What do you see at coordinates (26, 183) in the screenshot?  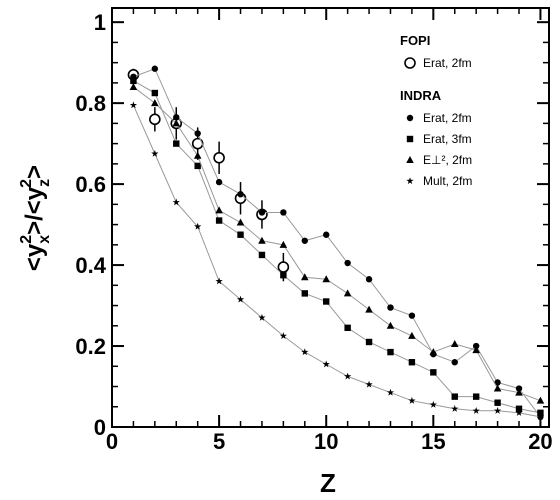 I see `y-label-part: 2` at bounding box center [26, 183].